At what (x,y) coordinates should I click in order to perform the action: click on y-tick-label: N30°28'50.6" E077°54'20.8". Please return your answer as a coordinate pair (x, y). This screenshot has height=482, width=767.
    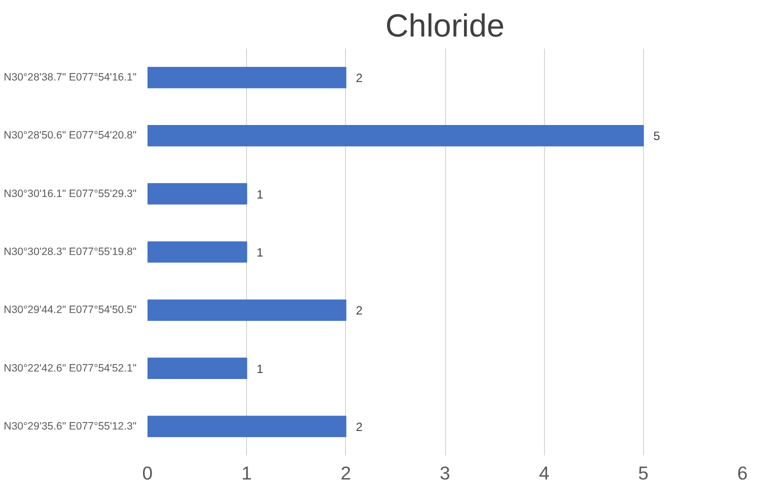
    Looking at the image, I should click on (70, 136).